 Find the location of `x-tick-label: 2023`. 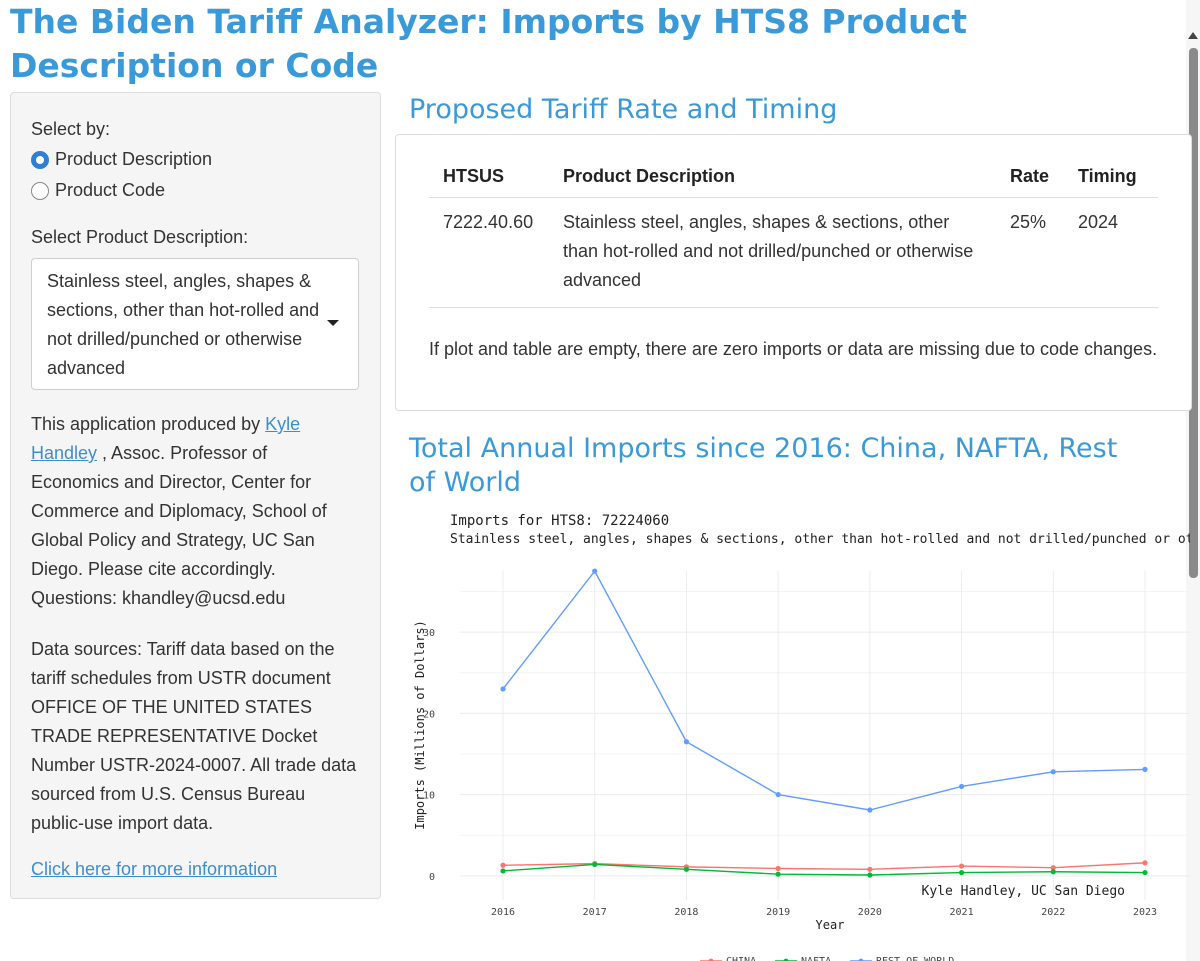

x-tick-label: 2023 is located at coordinates (1145, 912).